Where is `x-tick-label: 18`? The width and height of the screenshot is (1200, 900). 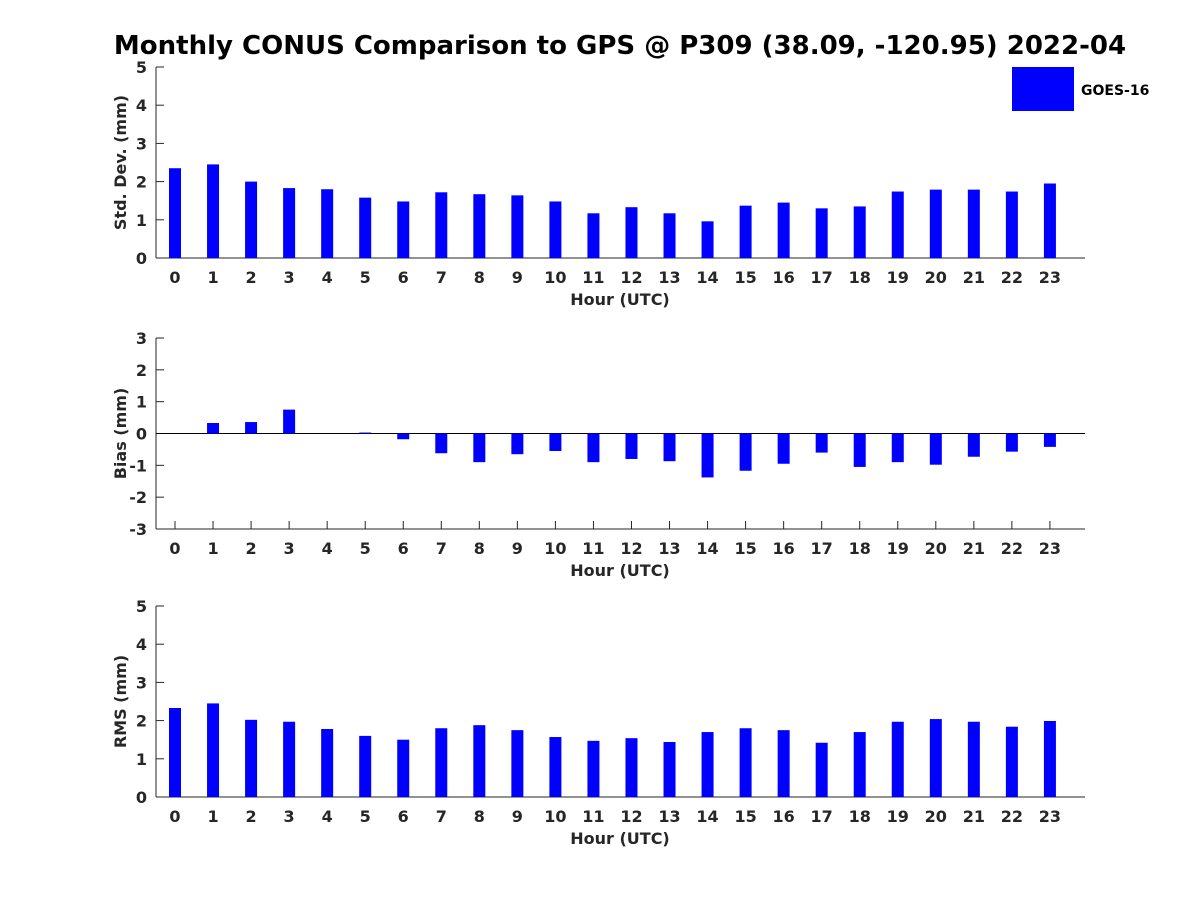
x-tick-label: 18 is located at coordinates (860, 816).